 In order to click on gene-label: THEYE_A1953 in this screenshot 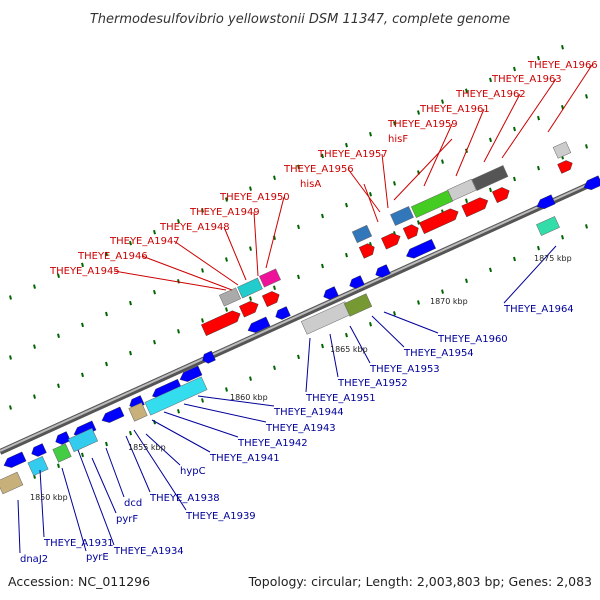, I will do `click(404, 369)`.